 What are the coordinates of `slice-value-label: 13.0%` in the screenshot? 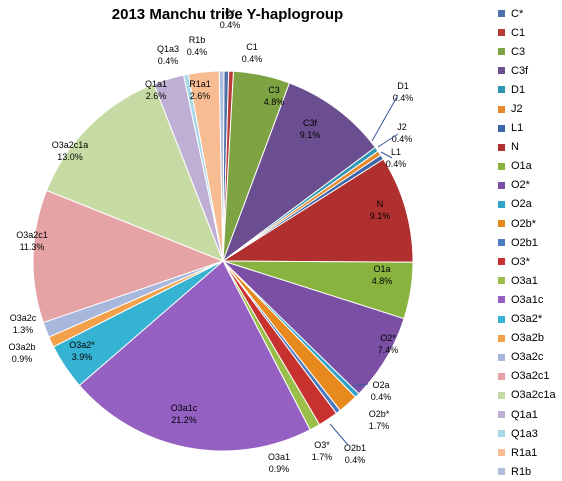 It's located at (70, 157).